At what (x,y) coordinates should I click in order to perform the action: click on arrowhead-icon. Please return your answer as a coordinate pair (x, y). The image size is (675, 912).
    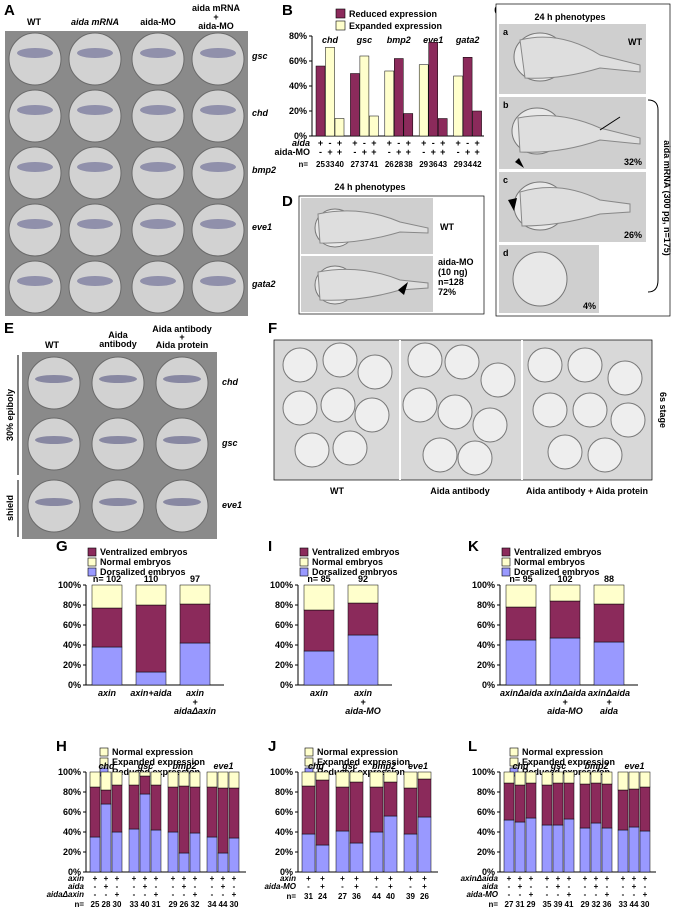
    Looking at the image, I should click on (403, 288).